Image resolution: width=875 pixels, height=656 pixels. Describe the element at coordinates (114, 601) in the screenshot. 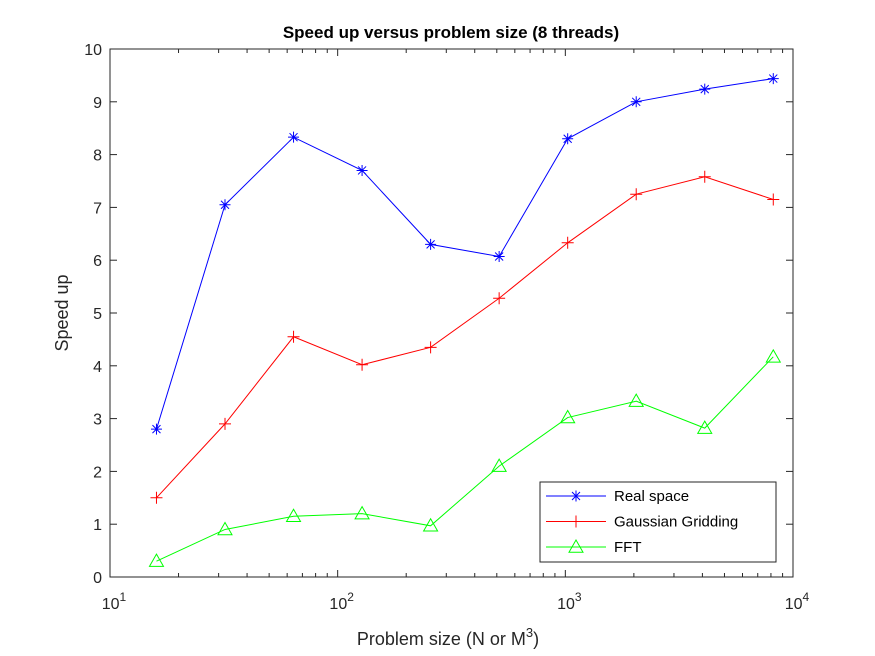

I see `x-tick-label: 10¹` at that location.